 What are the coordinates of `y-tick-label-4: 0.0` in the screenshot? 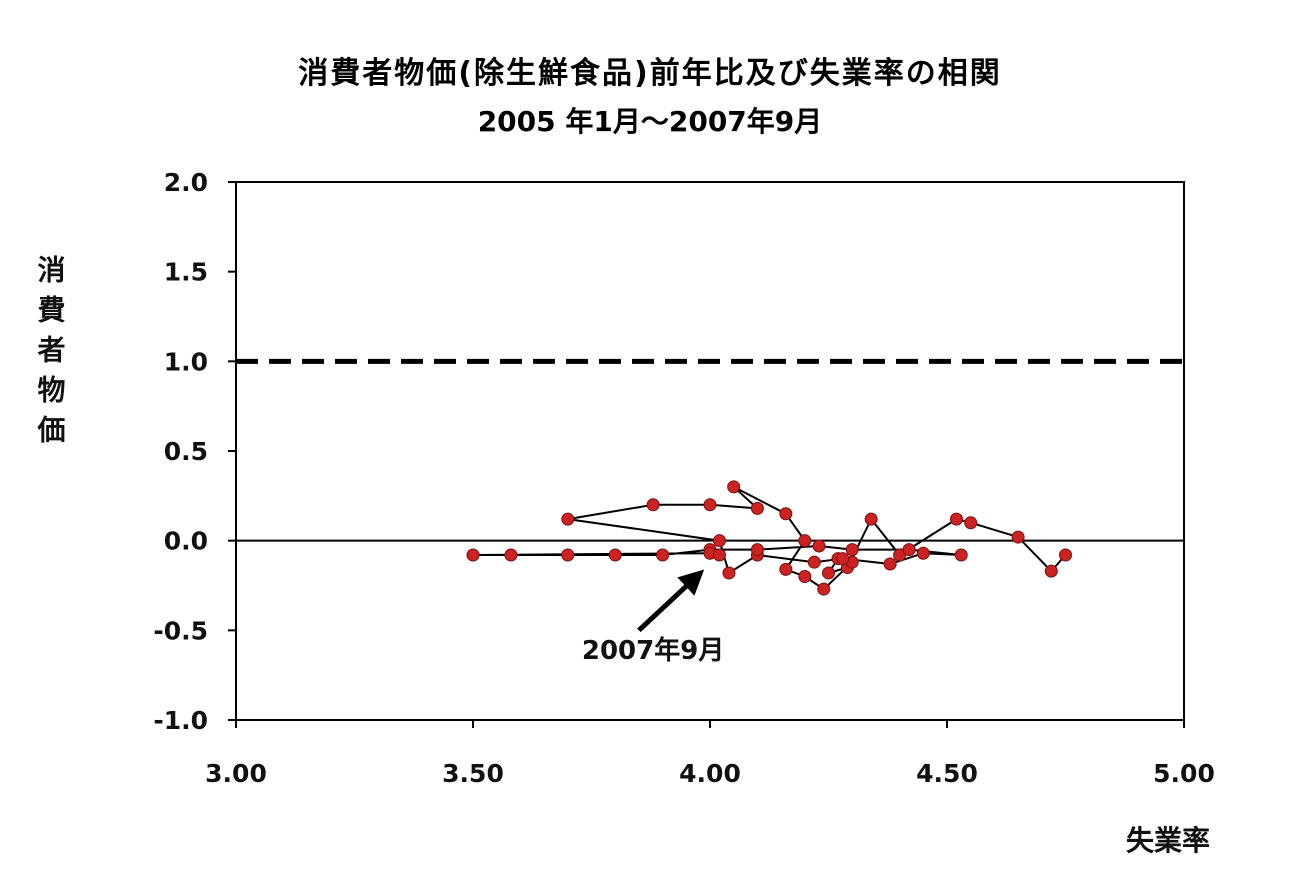 It's located at (186, 541).